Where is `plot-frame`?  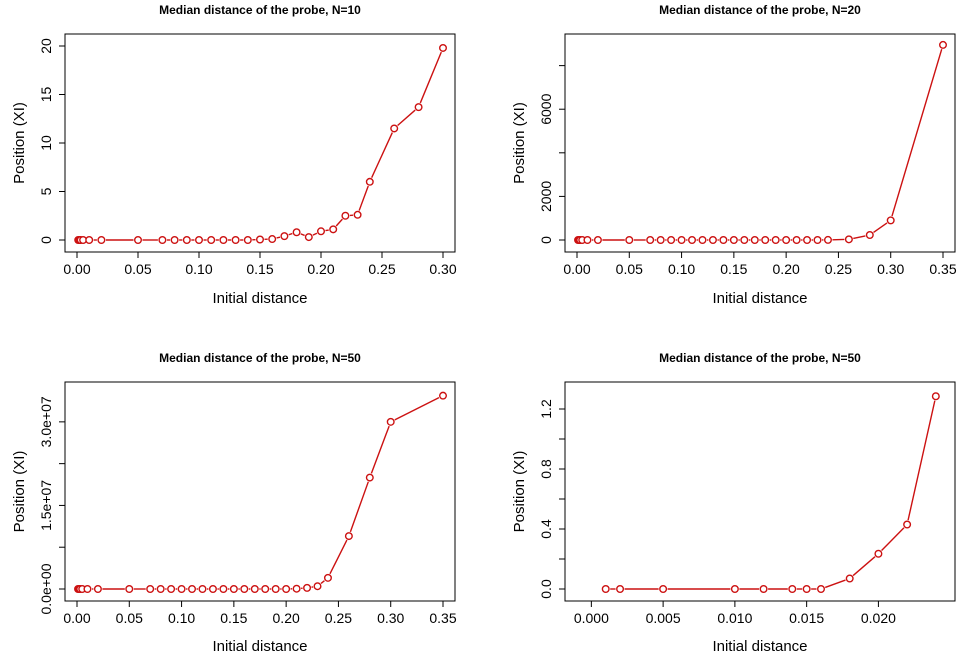
plot-frame is located at coordinates (760, 491).